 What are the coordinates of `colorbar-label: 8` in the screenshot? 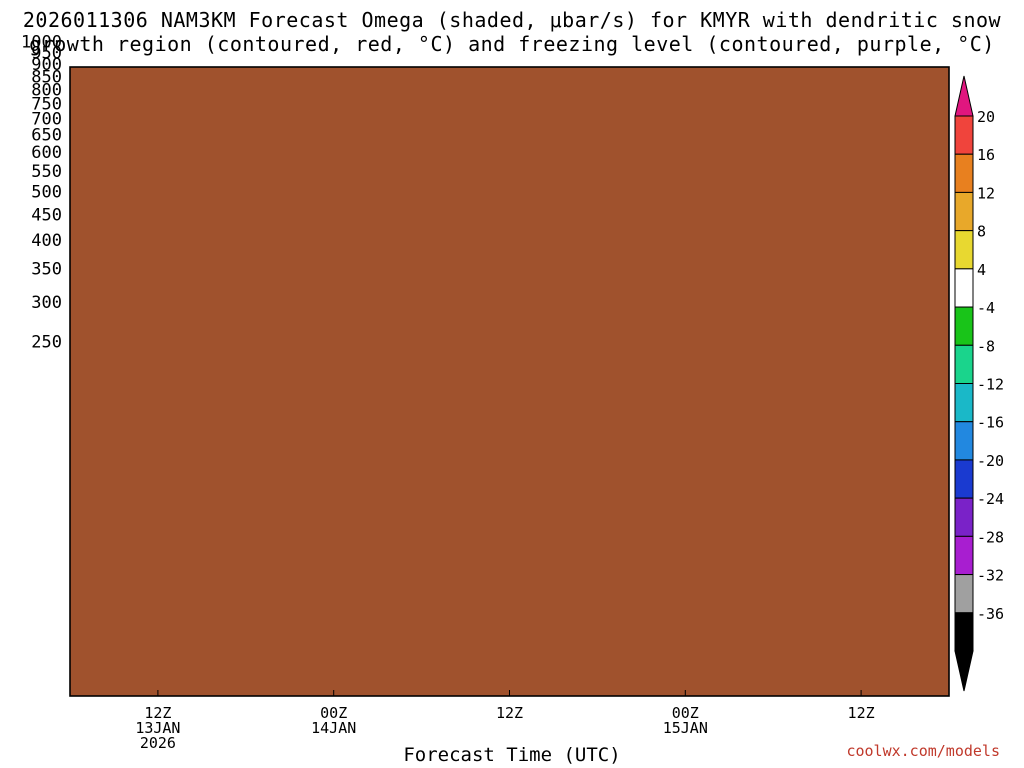 It's located at (981, 232).